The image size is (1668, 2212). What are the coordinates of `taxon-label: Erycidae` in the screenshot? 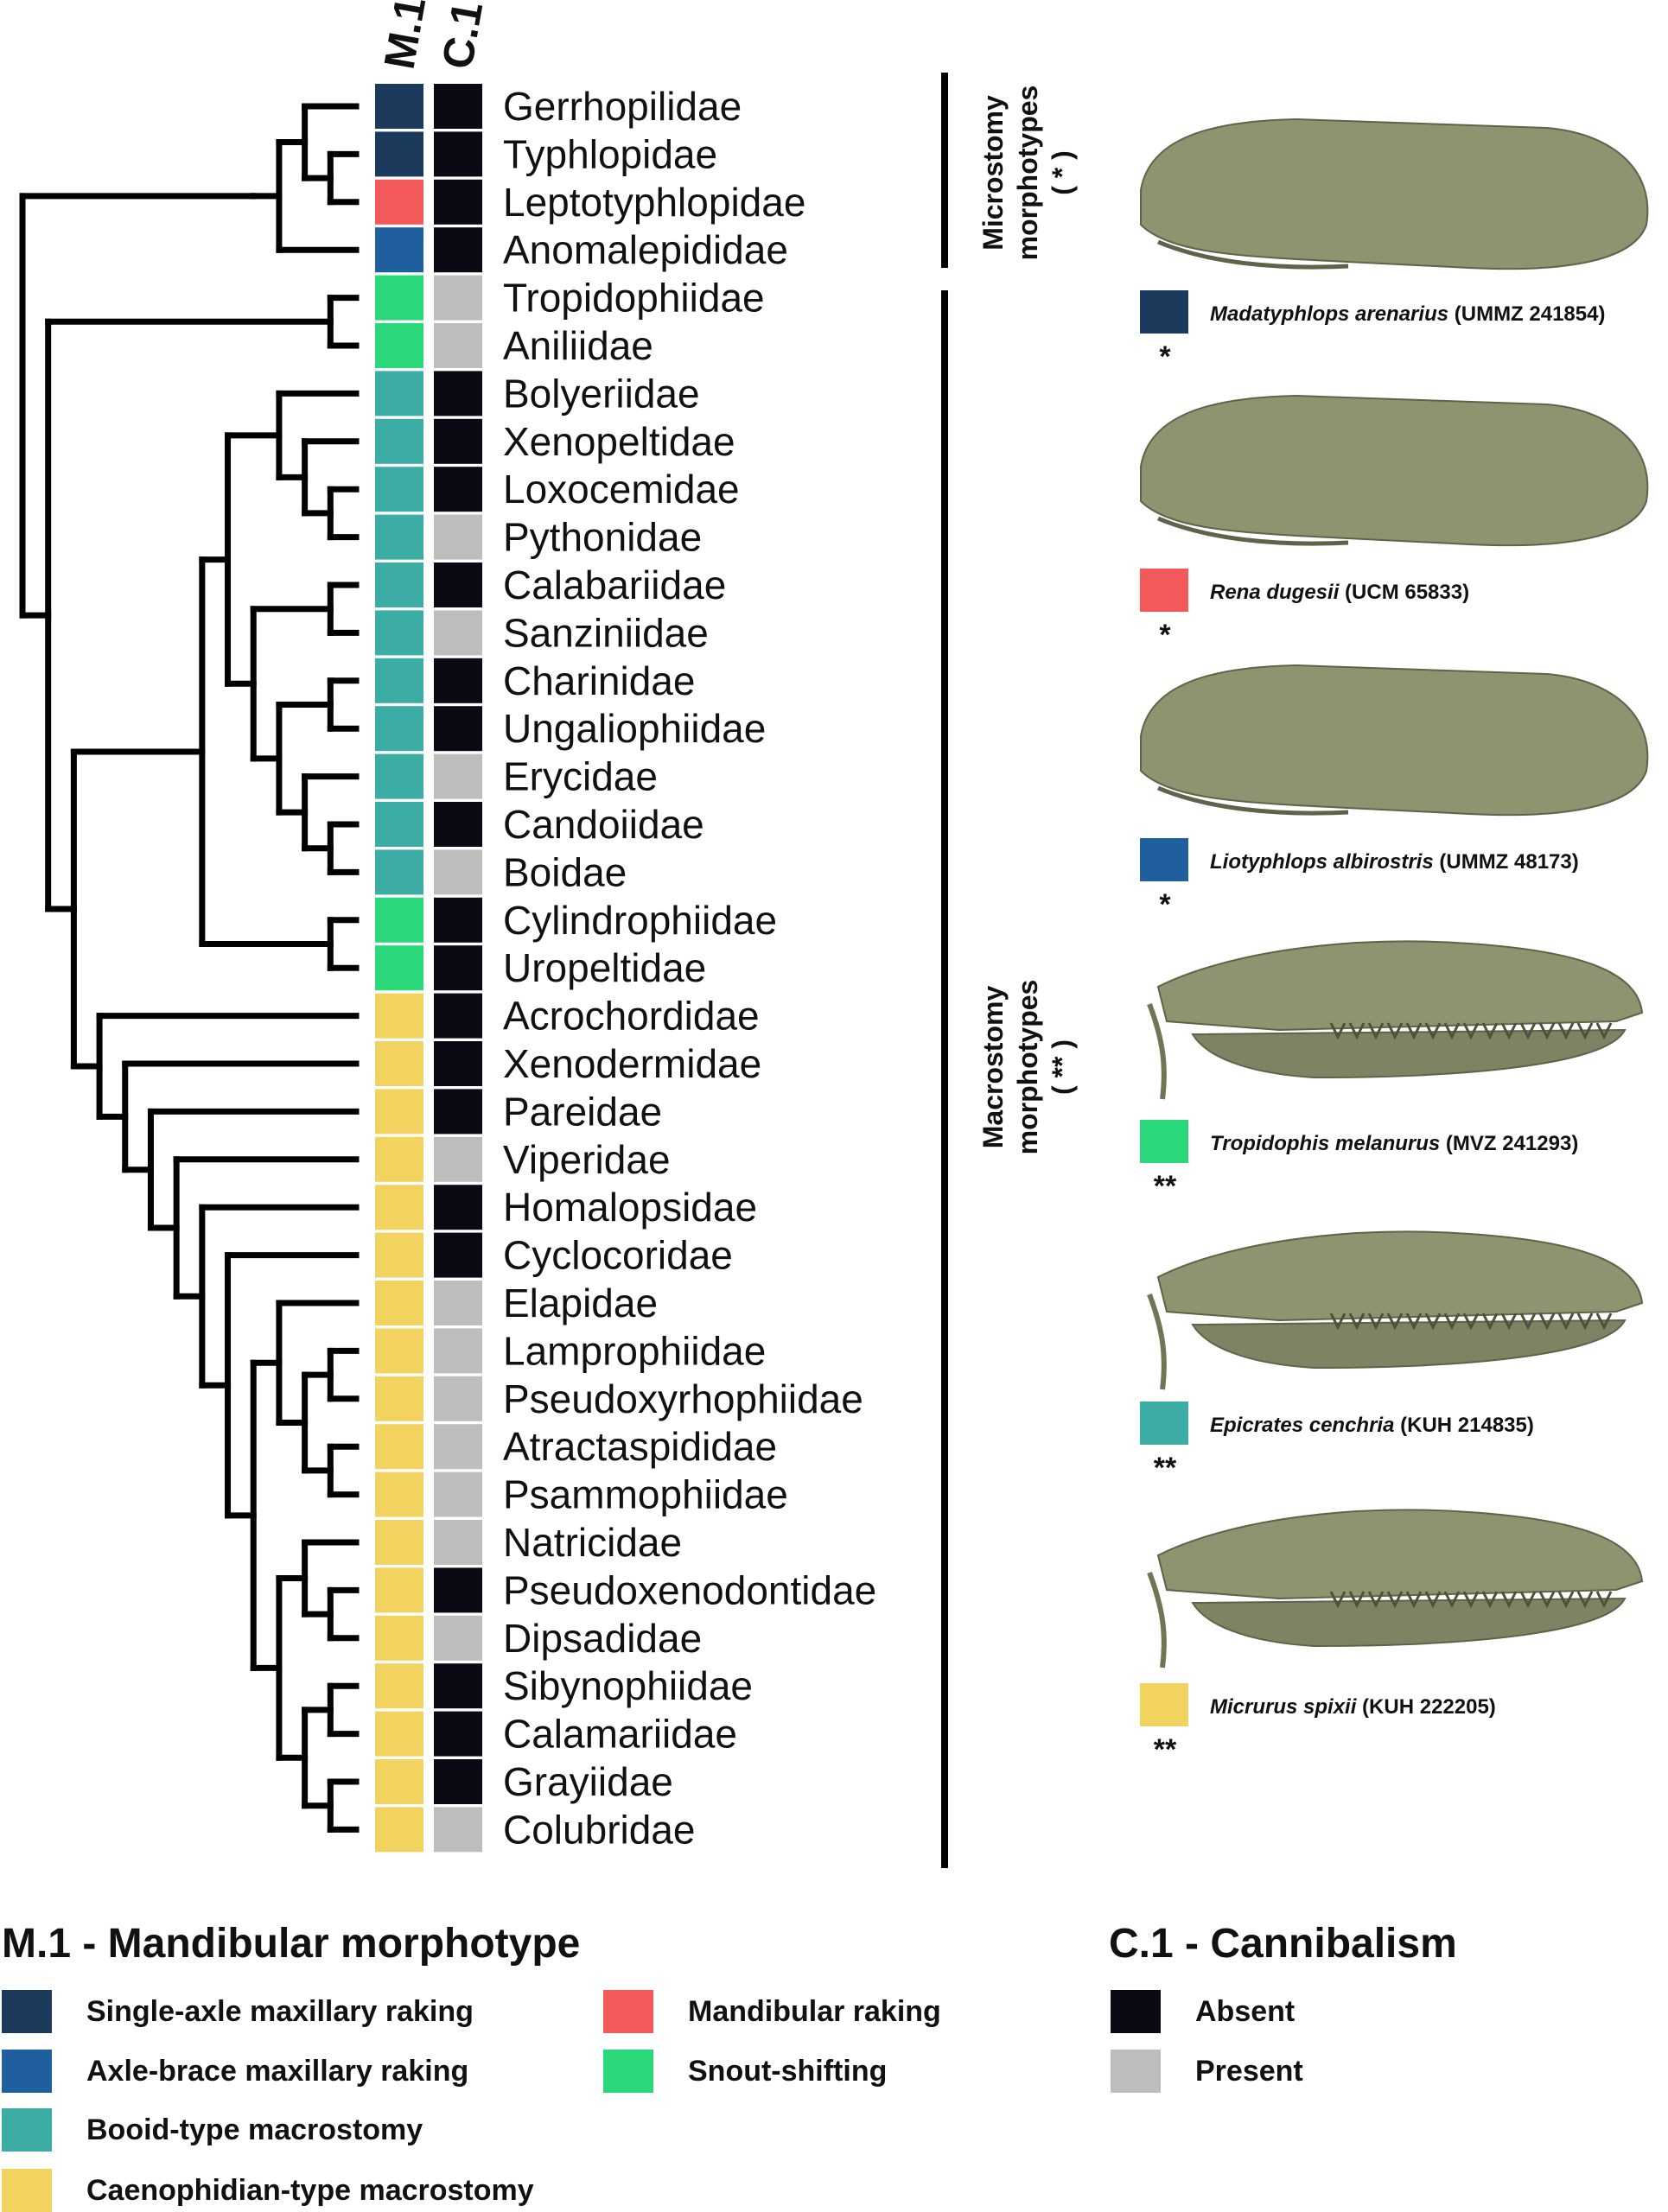 It's located at (580, 776).